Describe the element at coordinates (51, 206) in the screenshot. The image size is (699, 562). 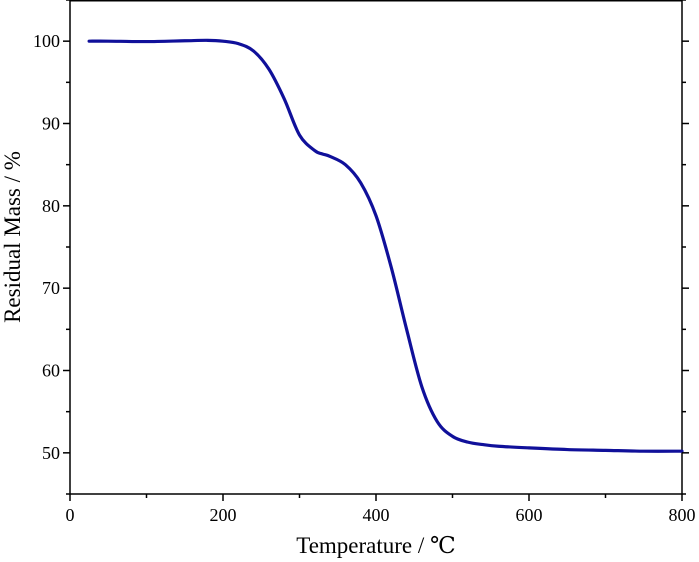
I see `y-tick-label: 80` at that location.